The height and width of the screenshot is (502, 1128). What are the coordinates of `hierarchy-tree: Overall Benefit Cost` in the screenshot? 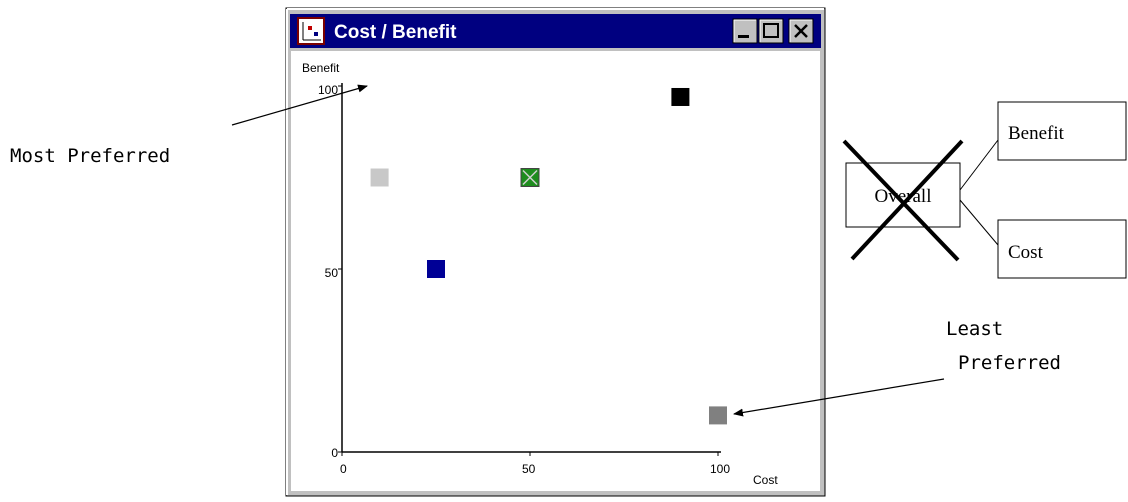 It's located at (984, 190).